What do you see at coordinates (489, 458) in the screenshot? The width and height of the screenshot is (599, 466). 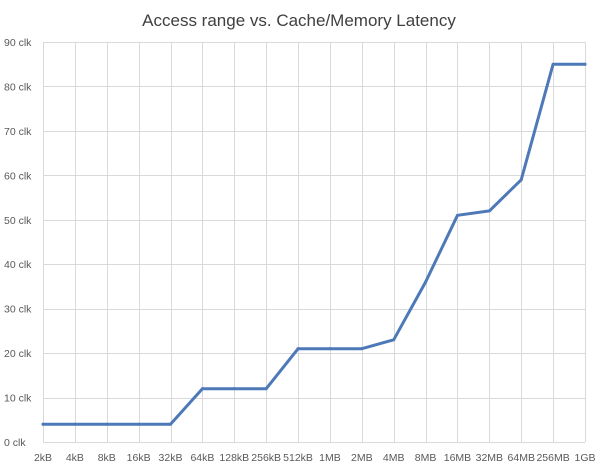 I see `x-tick-label: 32MB` at bounding box center [489, 458].